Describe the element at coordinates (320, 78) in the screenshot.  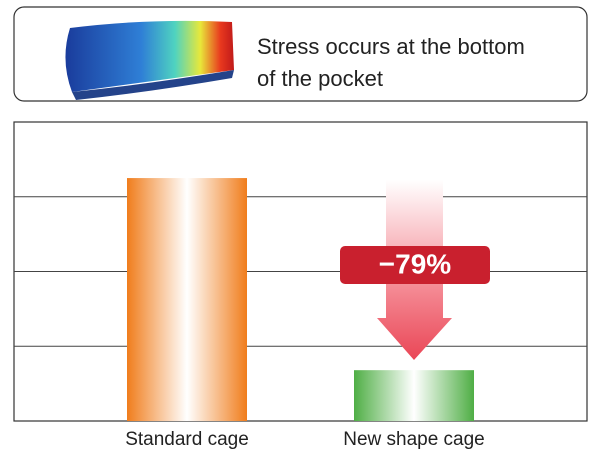
I see `caption-line: of the pocket` at that location.